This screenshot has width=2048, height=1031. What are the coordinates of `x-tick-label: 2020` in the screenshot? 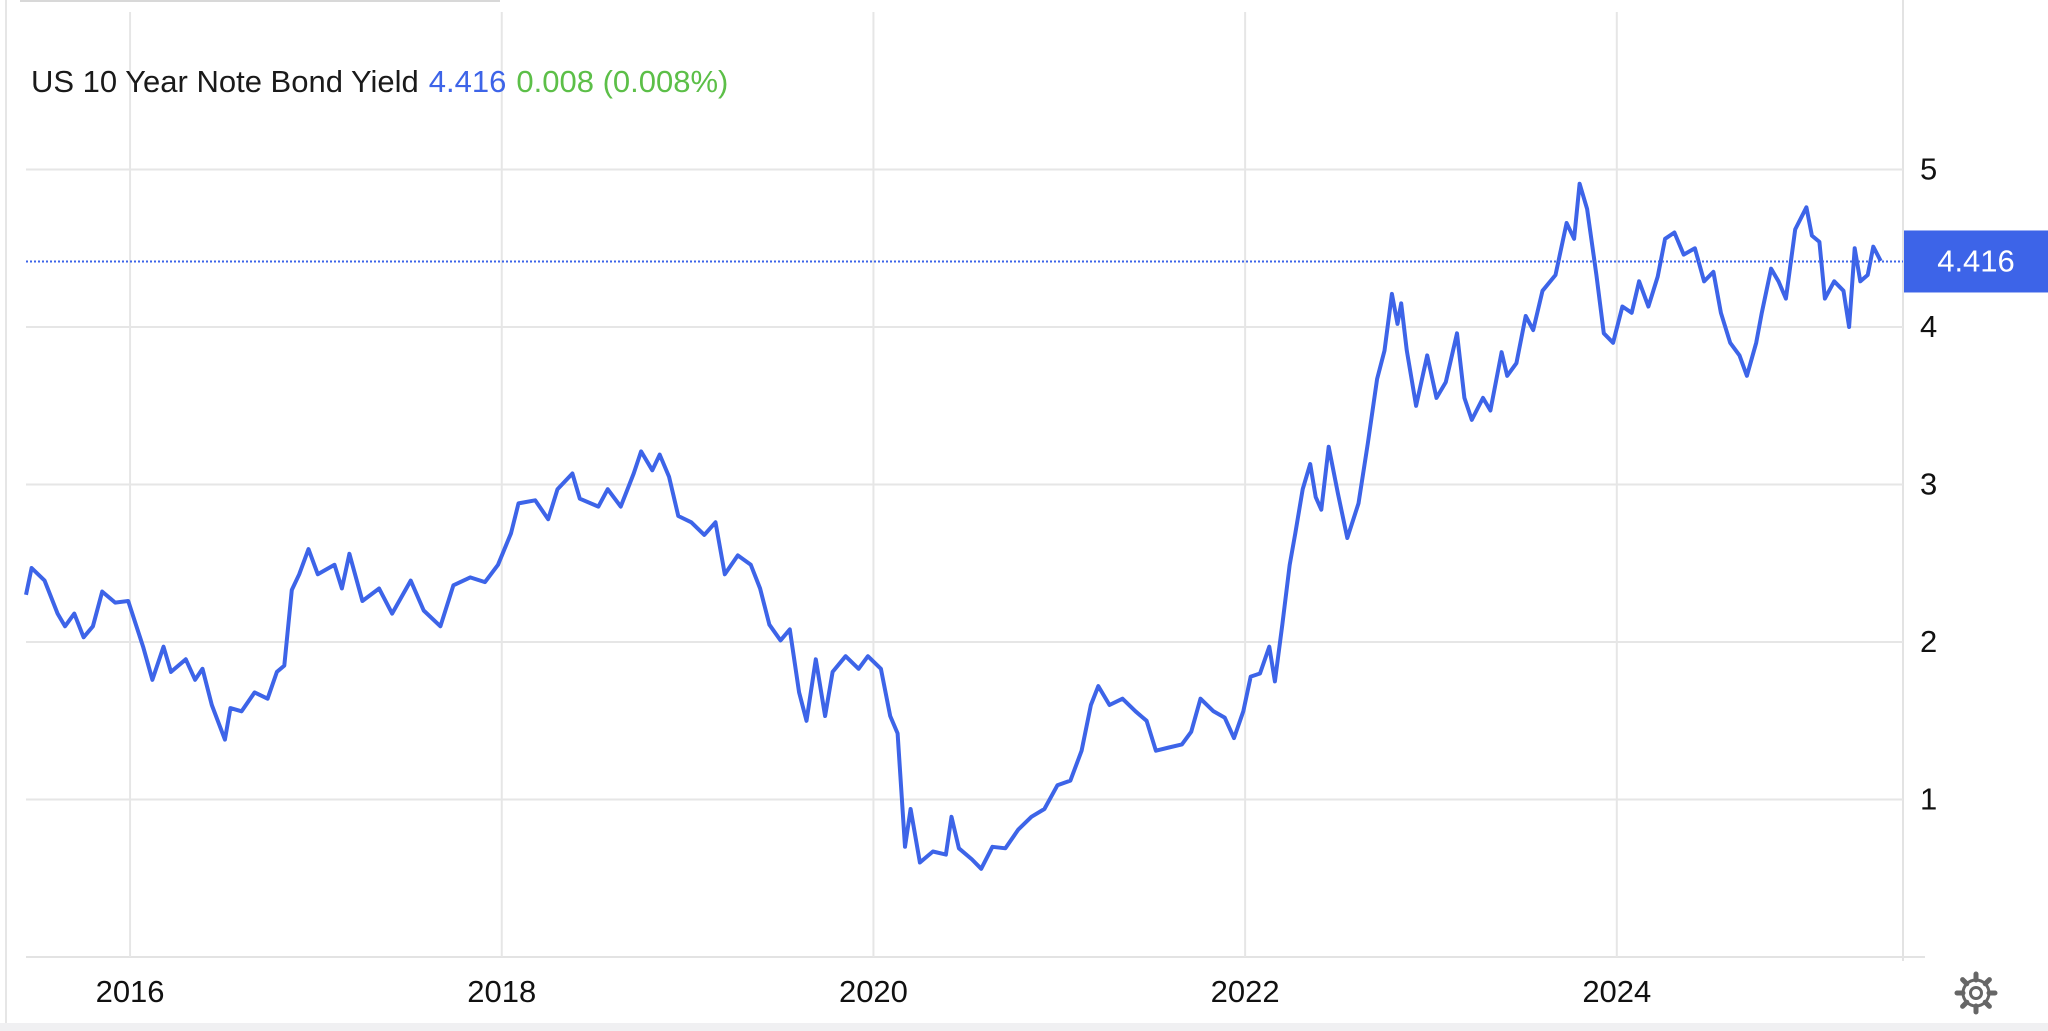 It's located at (873, 991).